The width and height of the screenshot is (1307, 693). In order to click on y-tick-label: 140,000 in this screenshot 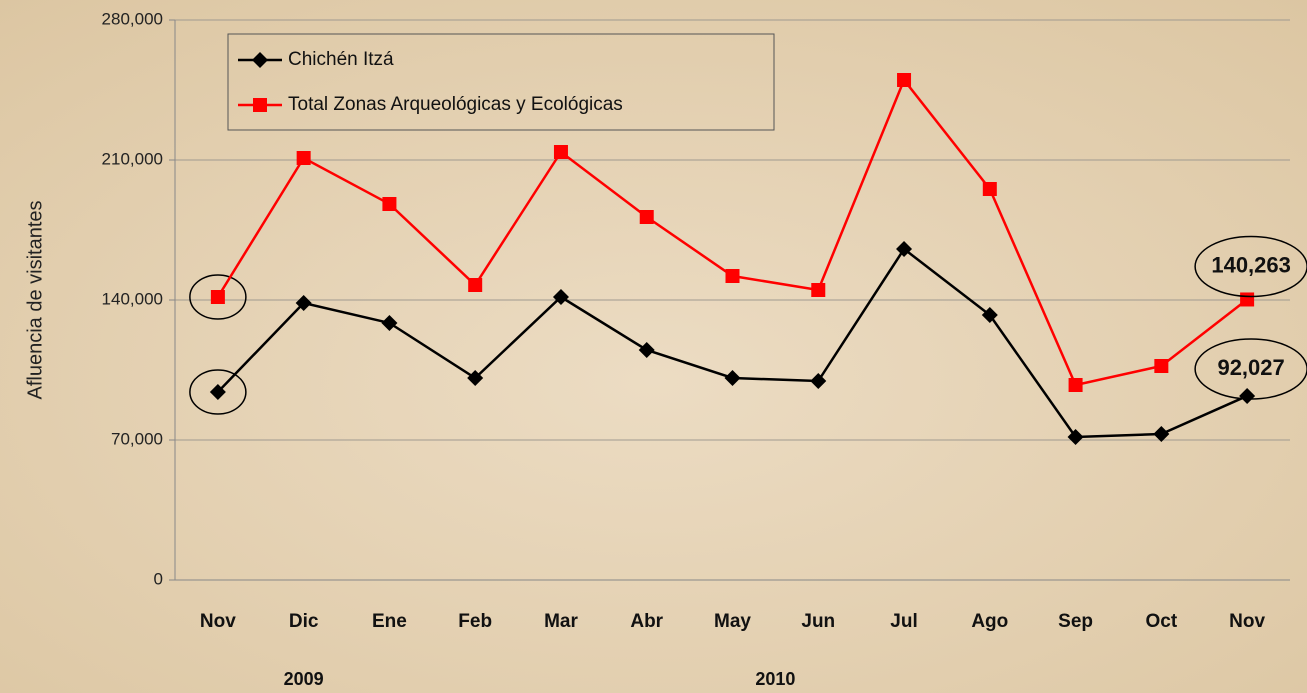, I will do `click(132, 298)`.